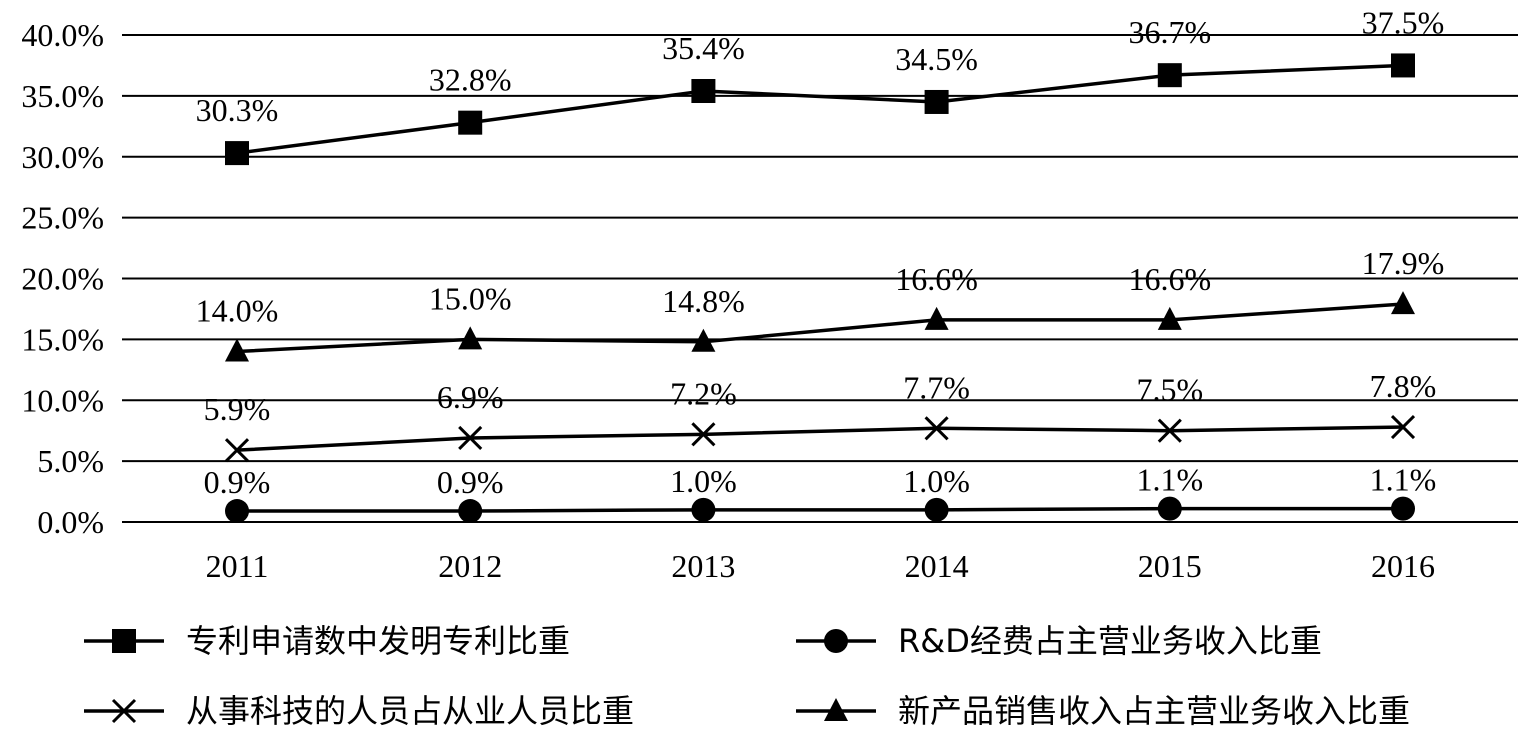  What do you see at coordinates (70, 522) in the screenshot?
I see `y-tick-label: 0.0%` at bounding box center [70, 522].